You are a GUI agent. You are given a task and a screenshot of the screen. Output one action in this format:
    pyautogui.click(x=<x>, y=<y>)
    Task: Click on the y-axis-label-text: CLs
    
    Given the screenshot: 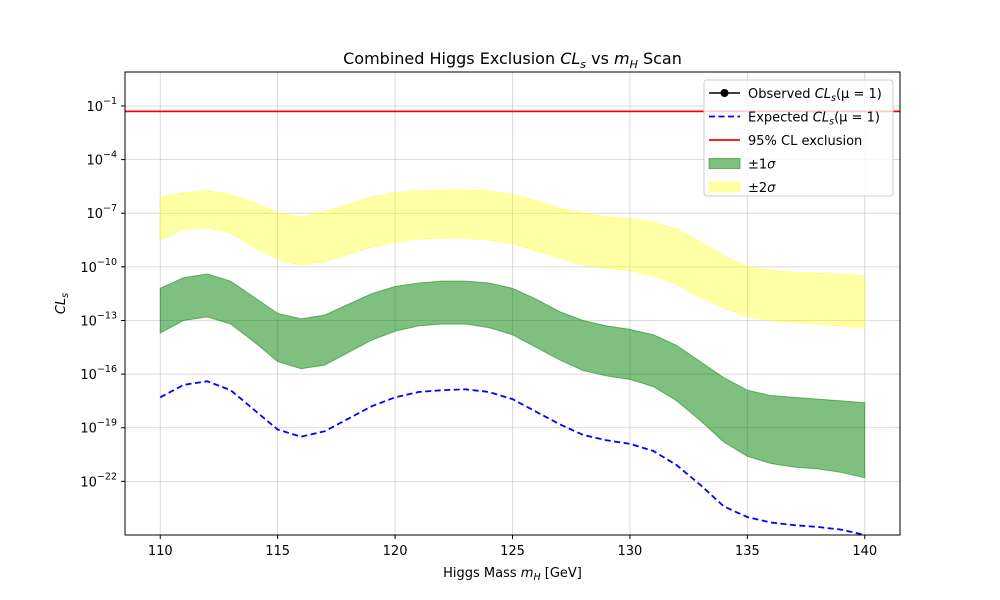 What is the action you would take?
    pyautogui.click(x=62, y=303)
    